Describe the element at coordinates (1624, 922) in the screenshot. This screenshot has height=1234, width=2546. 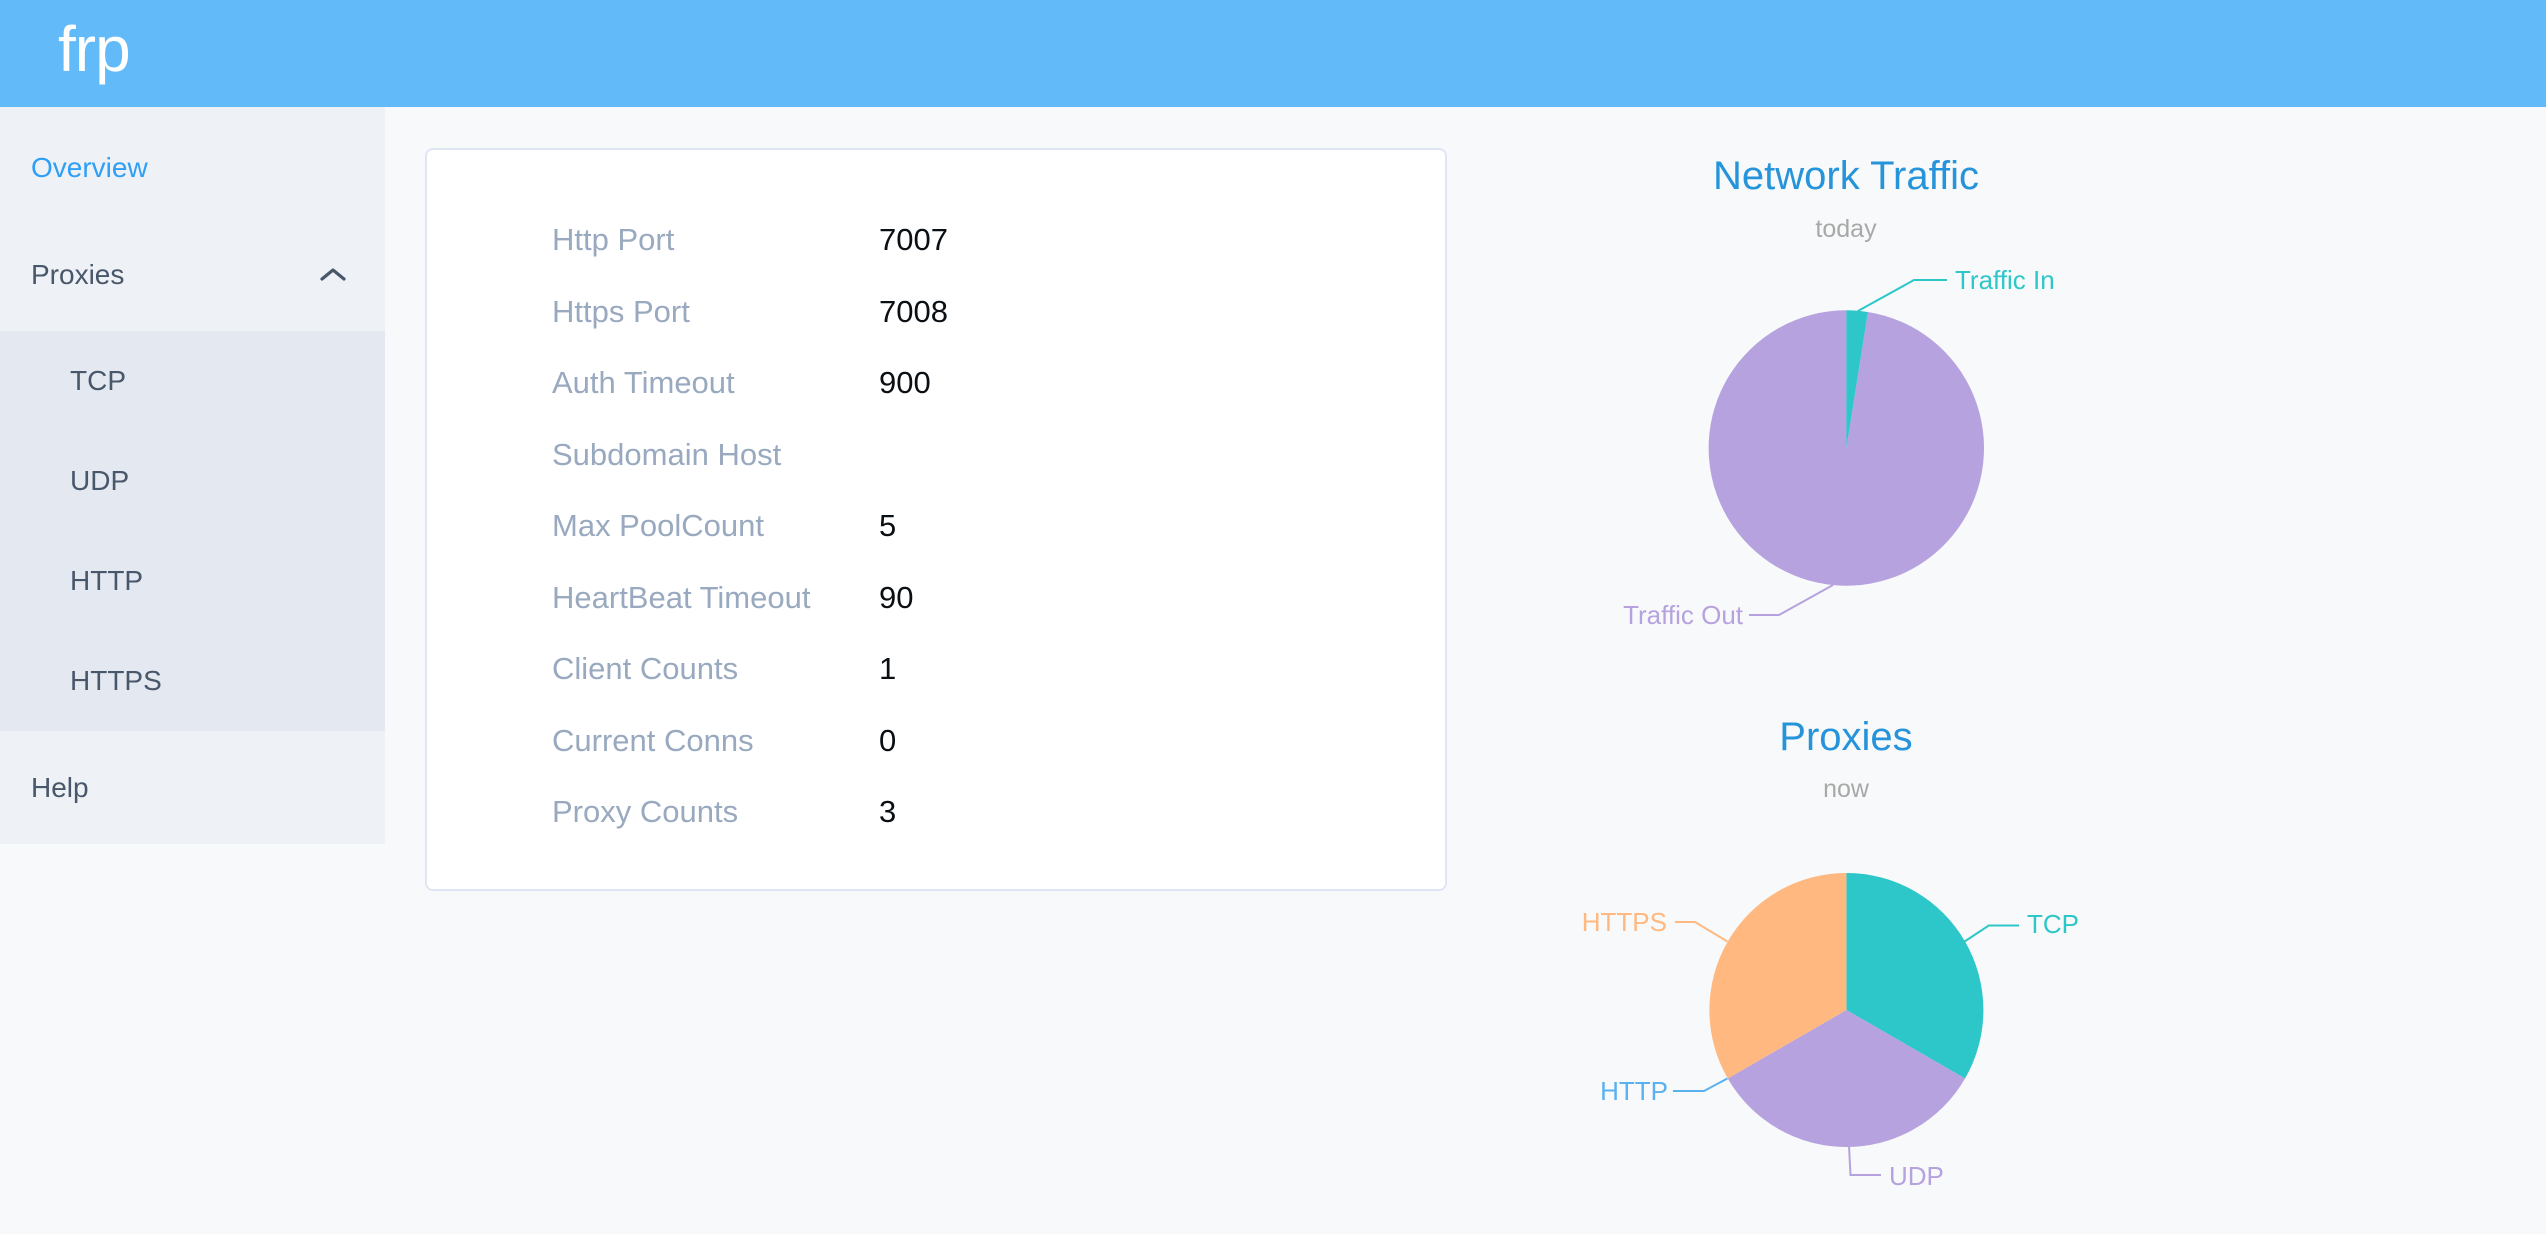
I see `svg-text: HTTPS` at that location.